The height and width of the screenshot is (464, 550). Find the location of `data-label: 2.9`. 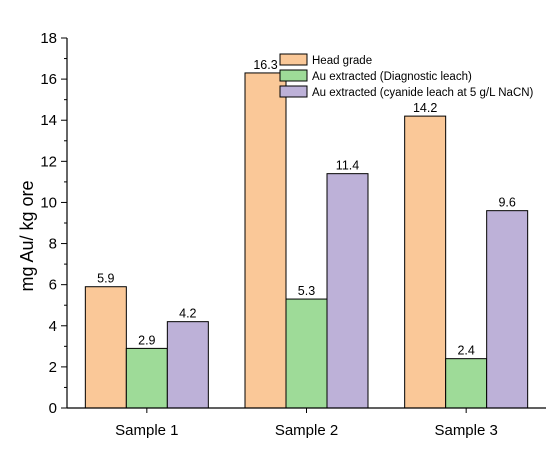

data-label: 2.9 is located at coordinates (146, 340).